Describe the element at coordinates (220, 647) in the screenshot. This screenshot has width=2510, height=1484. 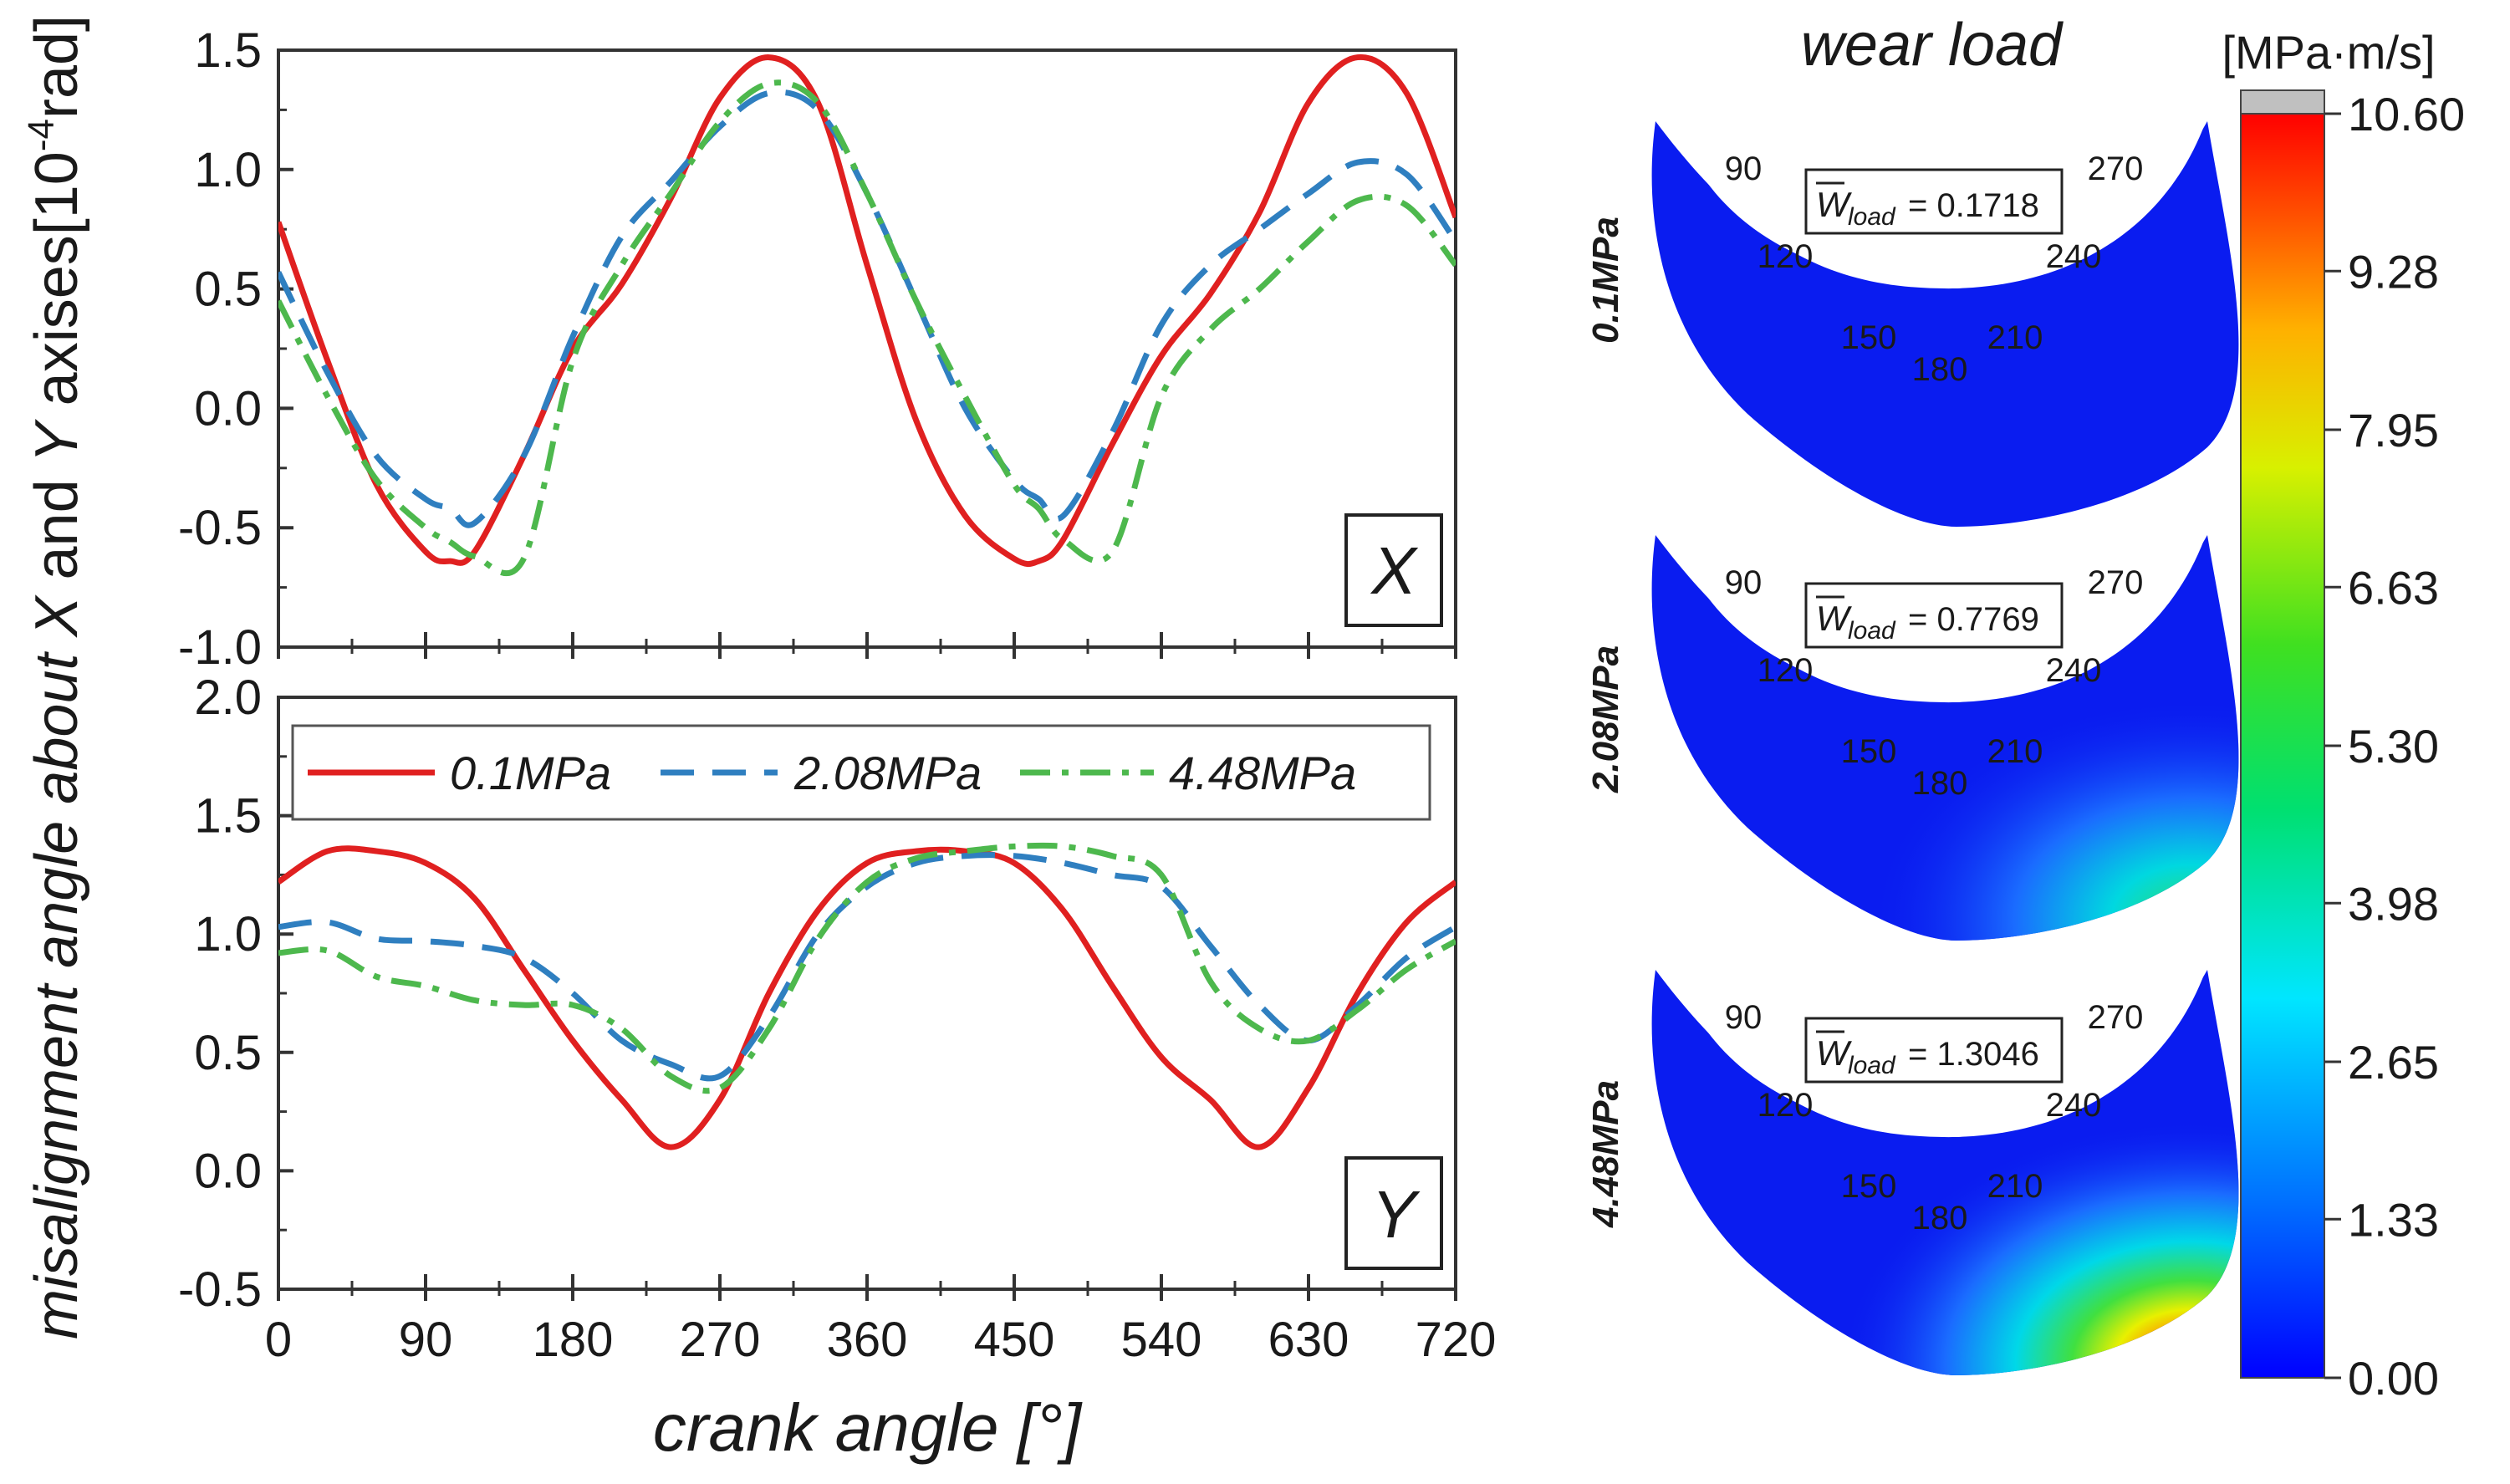
I see `plot-x-ytick-label: -1.0` at that location.